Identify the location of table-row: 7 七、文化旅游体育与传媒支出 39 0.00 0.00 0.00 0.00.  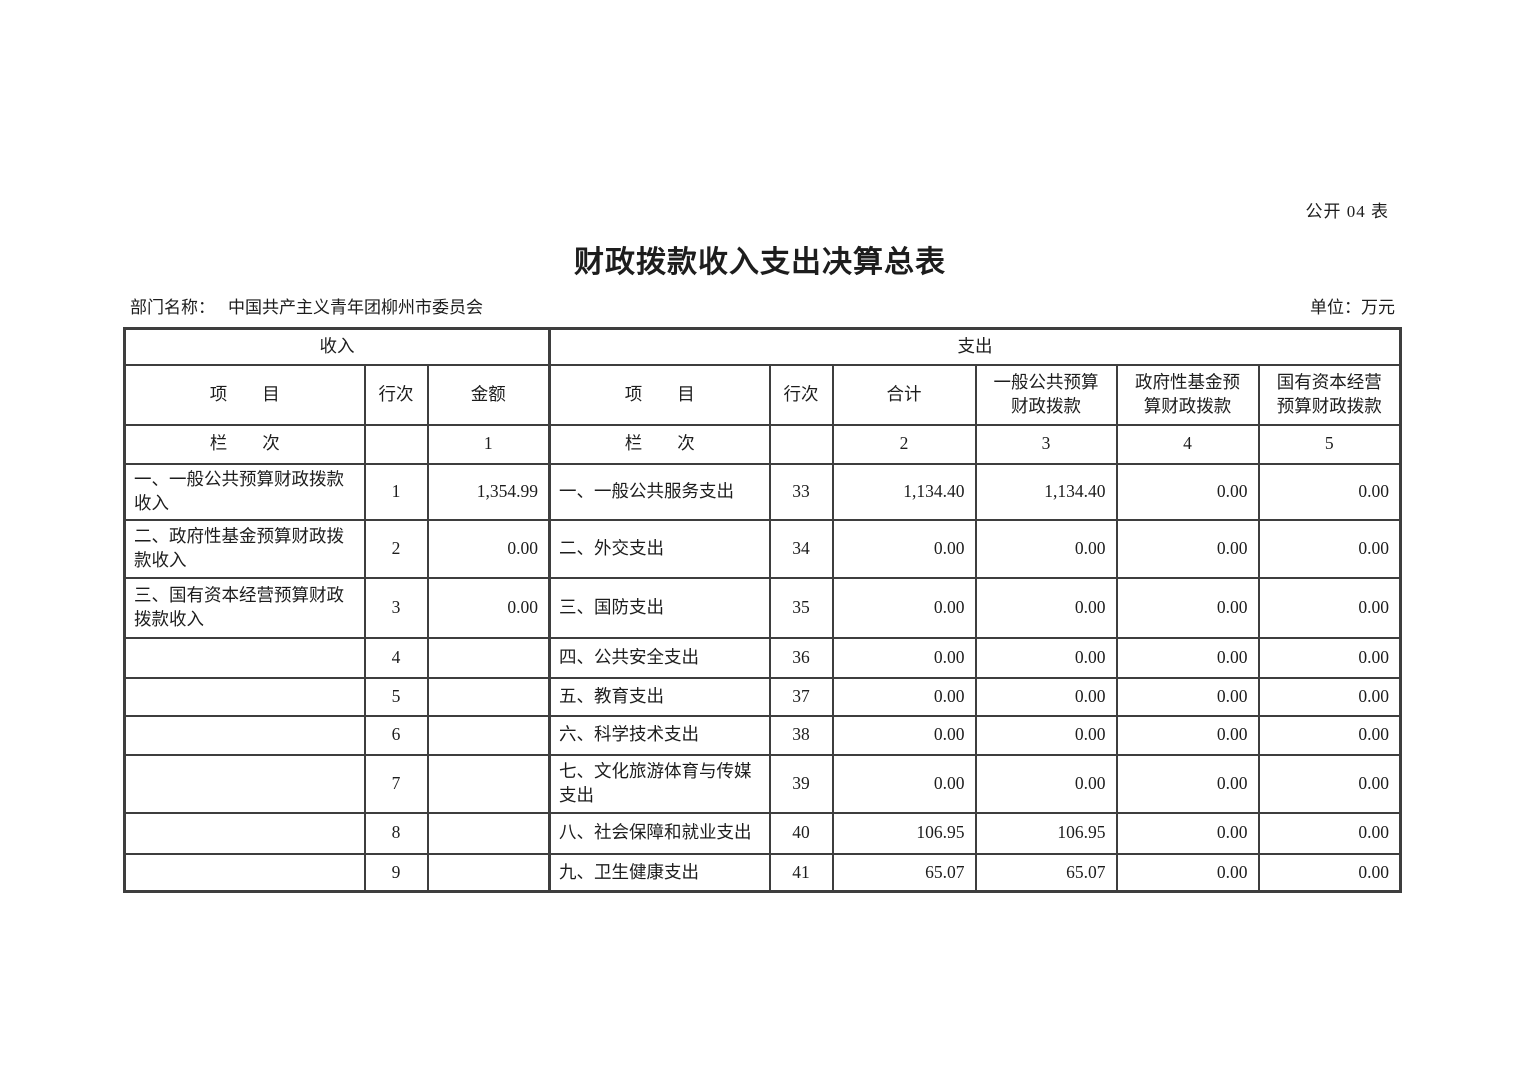
(762, 783).